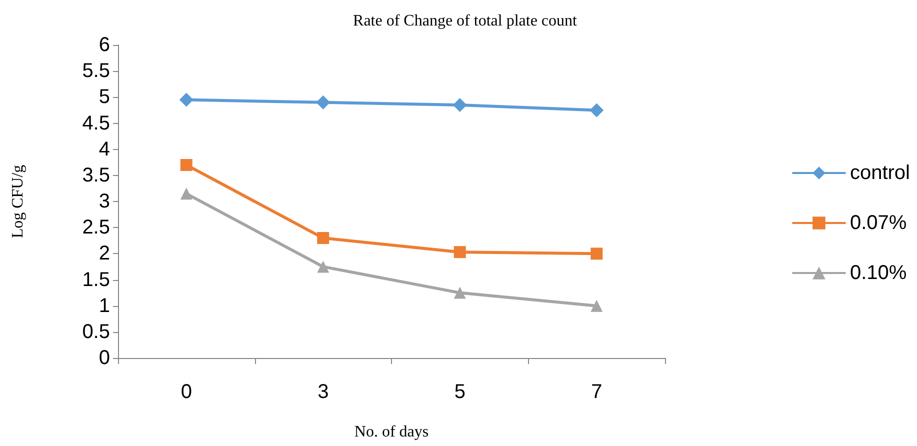  What do you see at coordinates (186, 392) in the screenshot?
I see `x-tick-label: 0` at bounding box center [186, 392].